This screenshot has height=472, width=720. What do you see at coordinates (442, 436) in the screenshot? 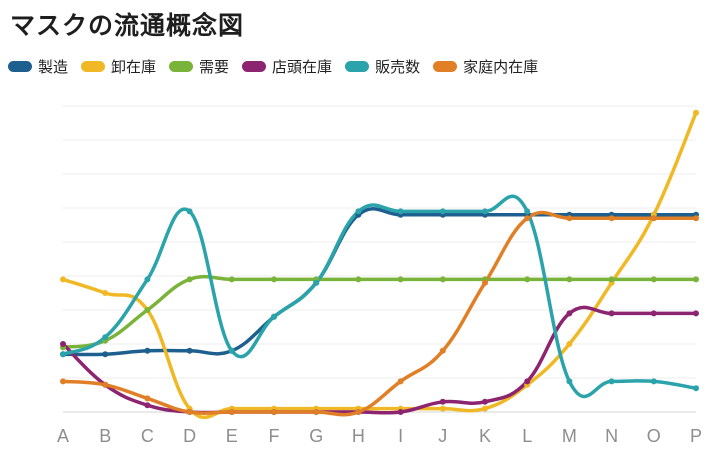
I see `x-tick-label: J` at bounding box center [442, 436].